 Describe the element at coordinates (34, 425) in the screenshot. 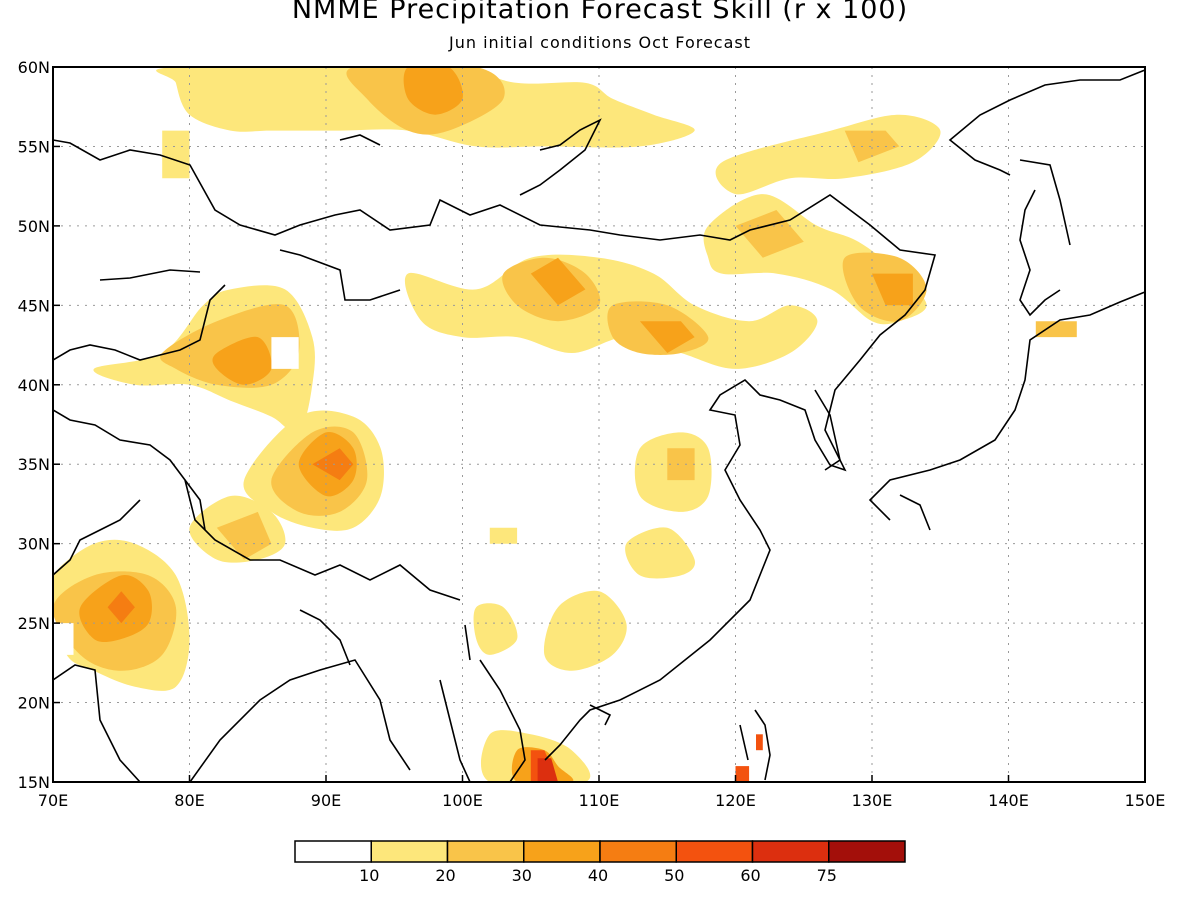

I see `latitude-tick-labels: 15N 20N 25N 30N 35N 40N 45N 50N 55N 60N` at that location.